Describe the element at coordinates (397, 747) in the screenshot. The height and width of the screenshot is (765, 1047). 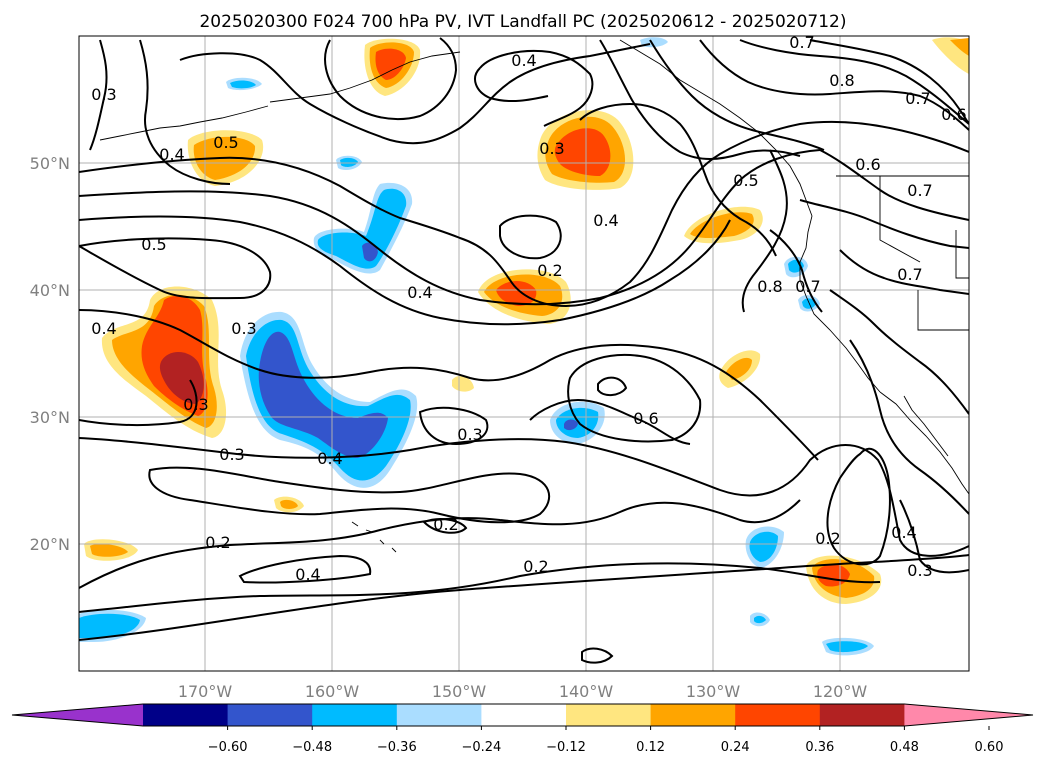
I see `colorbar-tick-label: −0.36` at that location.